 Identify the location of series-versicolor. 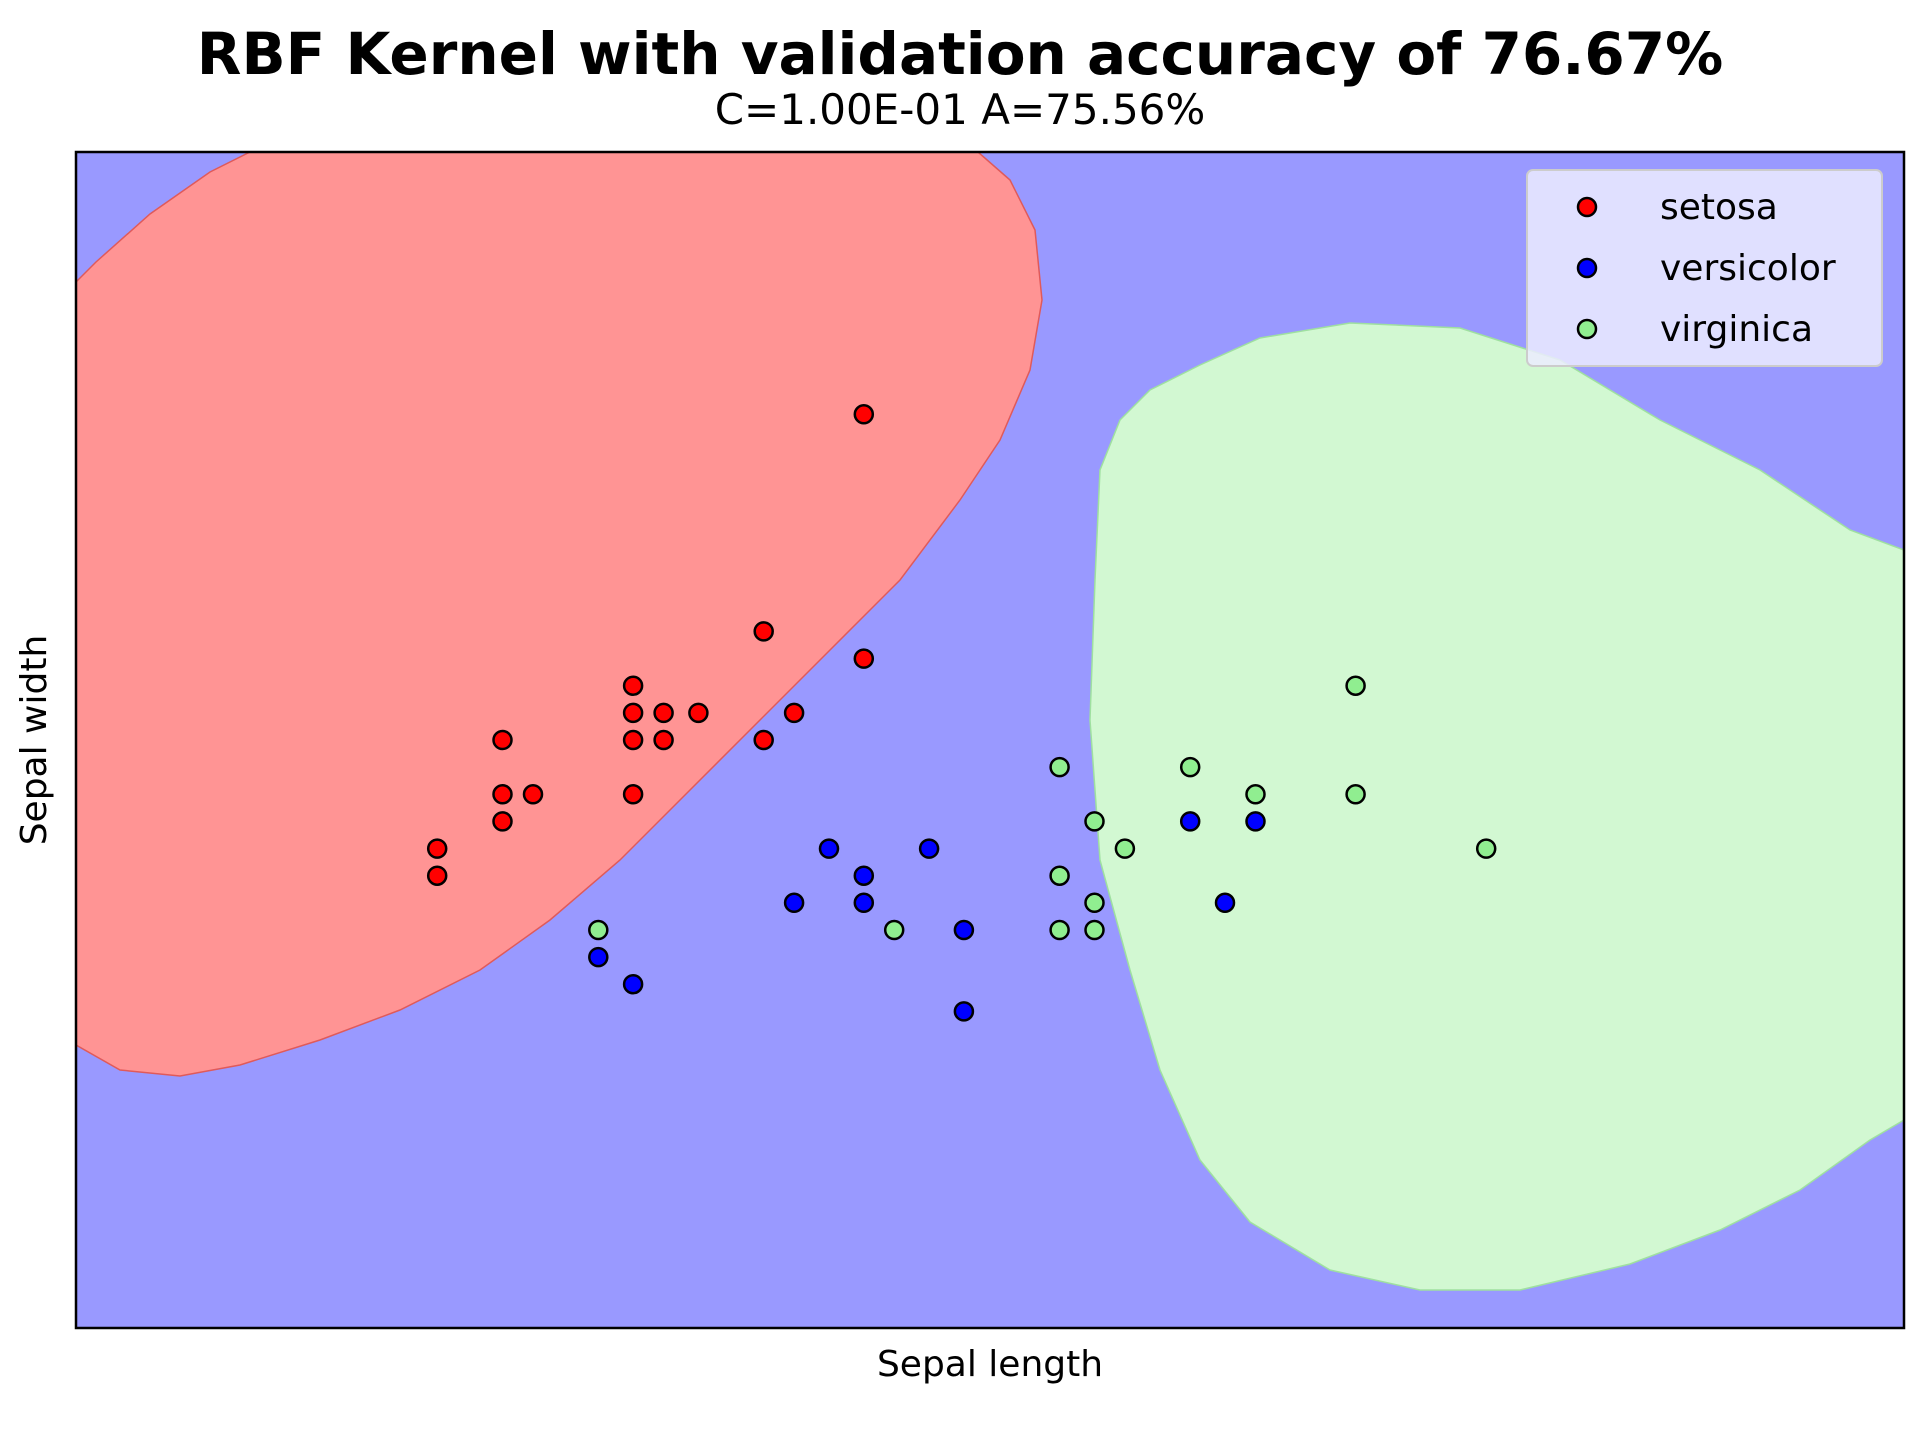
(927, 916).